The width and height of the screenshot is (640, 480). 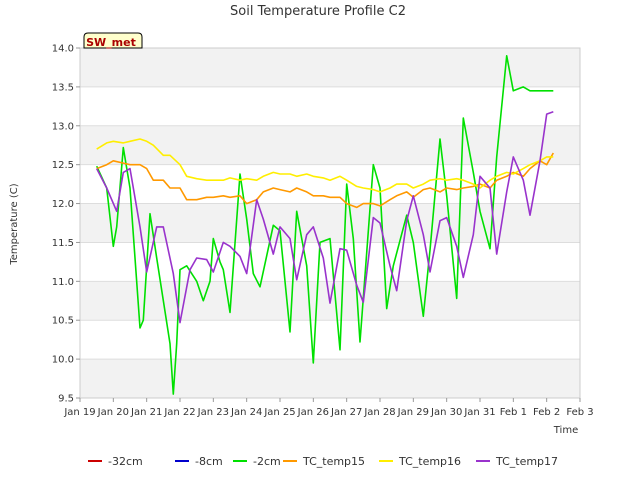 I want to click on y-tick-label: 12.0, so click(x=63, y=204).